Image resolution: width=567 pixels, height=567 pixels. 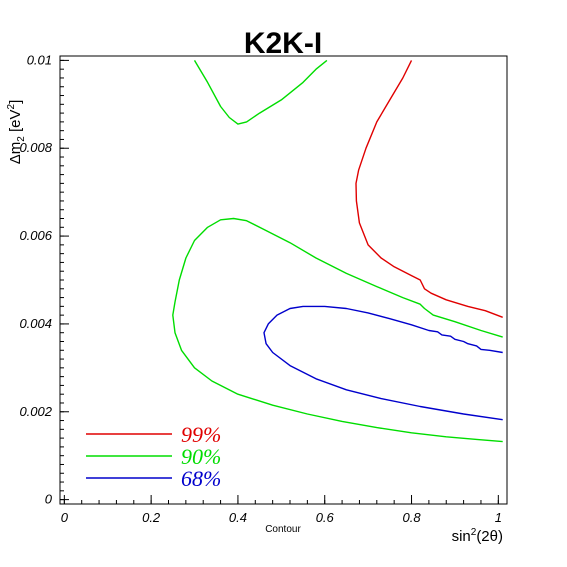 I want to click on y-axis-ticks: 0 0.002 0.004 0.006 0.008 0.01, so click(x=44, y=279).